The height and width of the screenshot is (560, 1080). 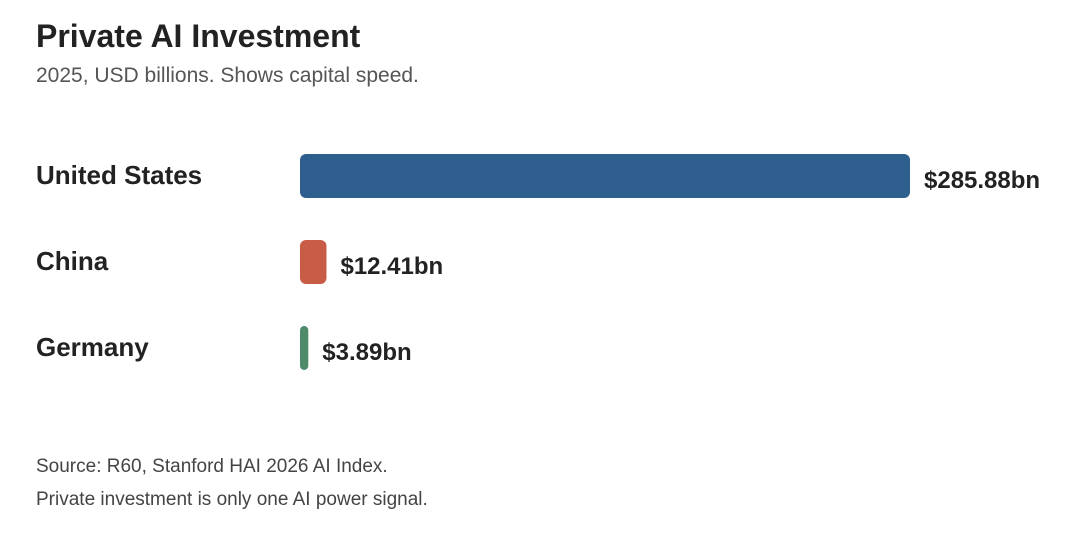 What do you see at coordinates (982, 180) in the screenshot?
I see `value-label-united-states: $285.88bn` at bounding box center [982, 180].